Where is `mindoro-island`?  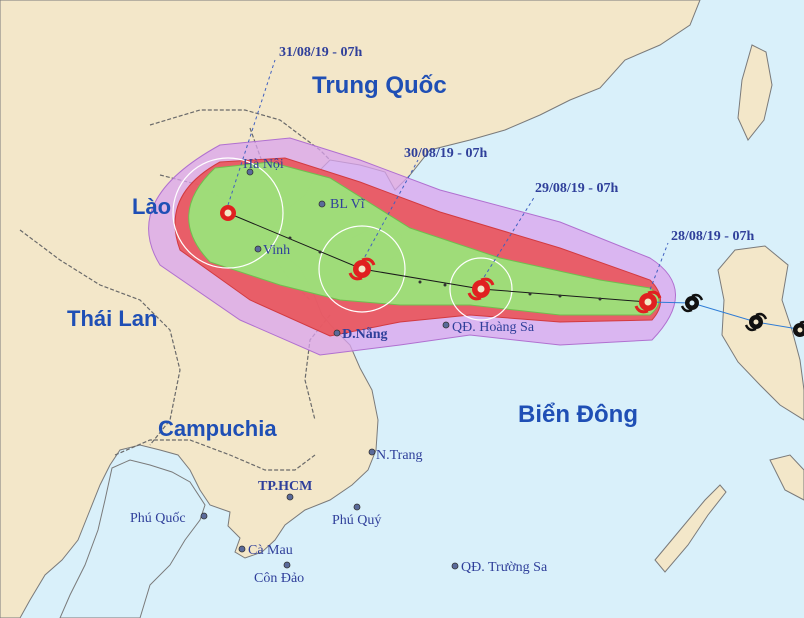
mindoro-island is located at coordinates (786, 477).